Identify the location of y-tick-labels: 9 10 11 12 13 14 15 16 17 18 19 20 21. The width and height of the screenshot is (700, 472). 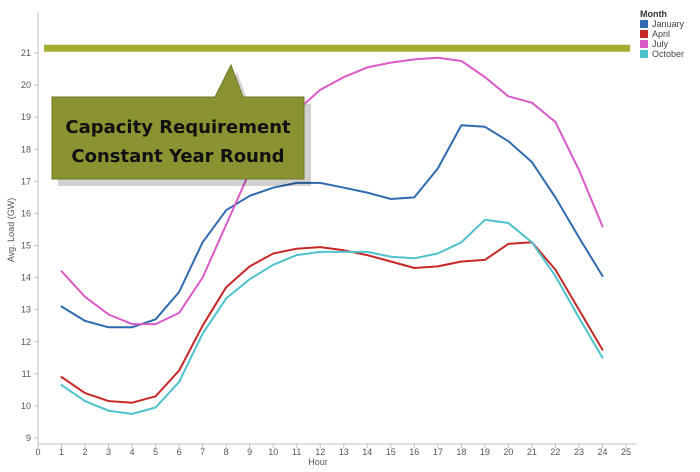
(29, 245).